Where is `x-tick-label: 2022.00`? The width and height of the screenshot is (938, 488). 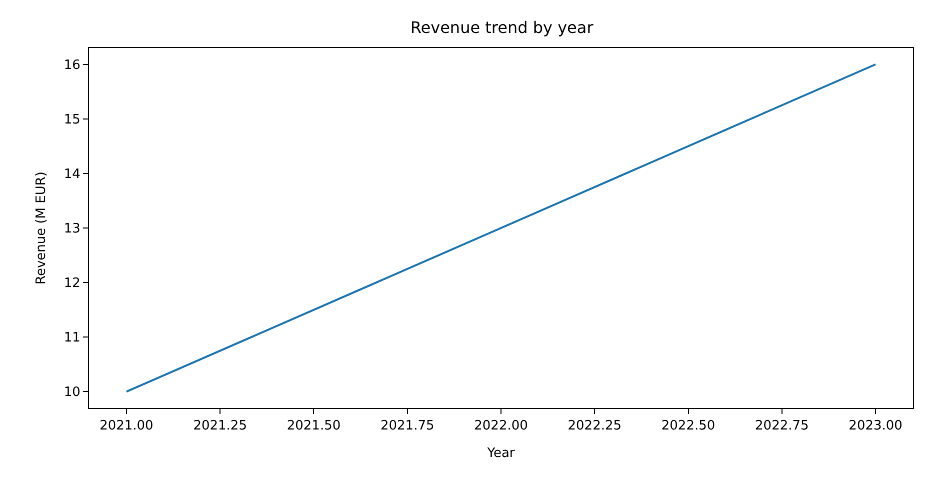 x-tick-label: 2022.00 is located at coordinates (501, 426).